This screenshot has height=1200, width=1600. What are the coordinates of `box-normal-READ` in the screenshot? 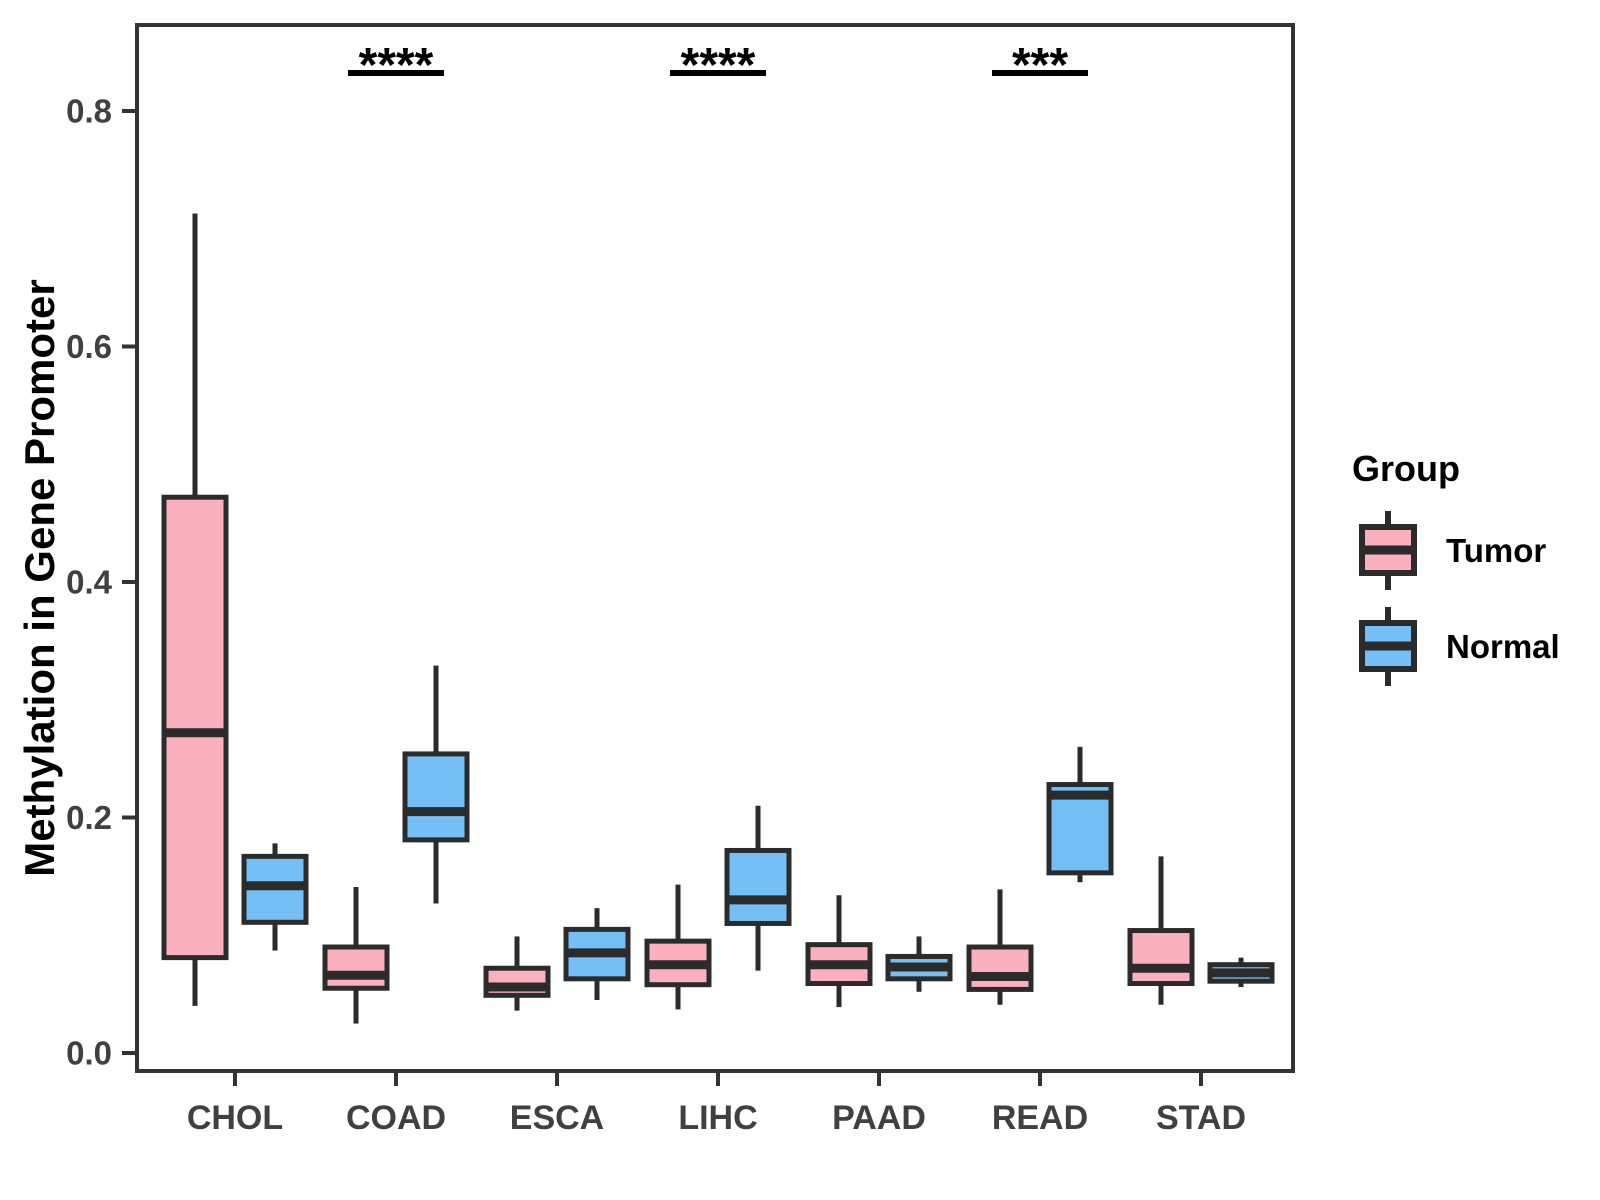 It's located at (1080, 814).